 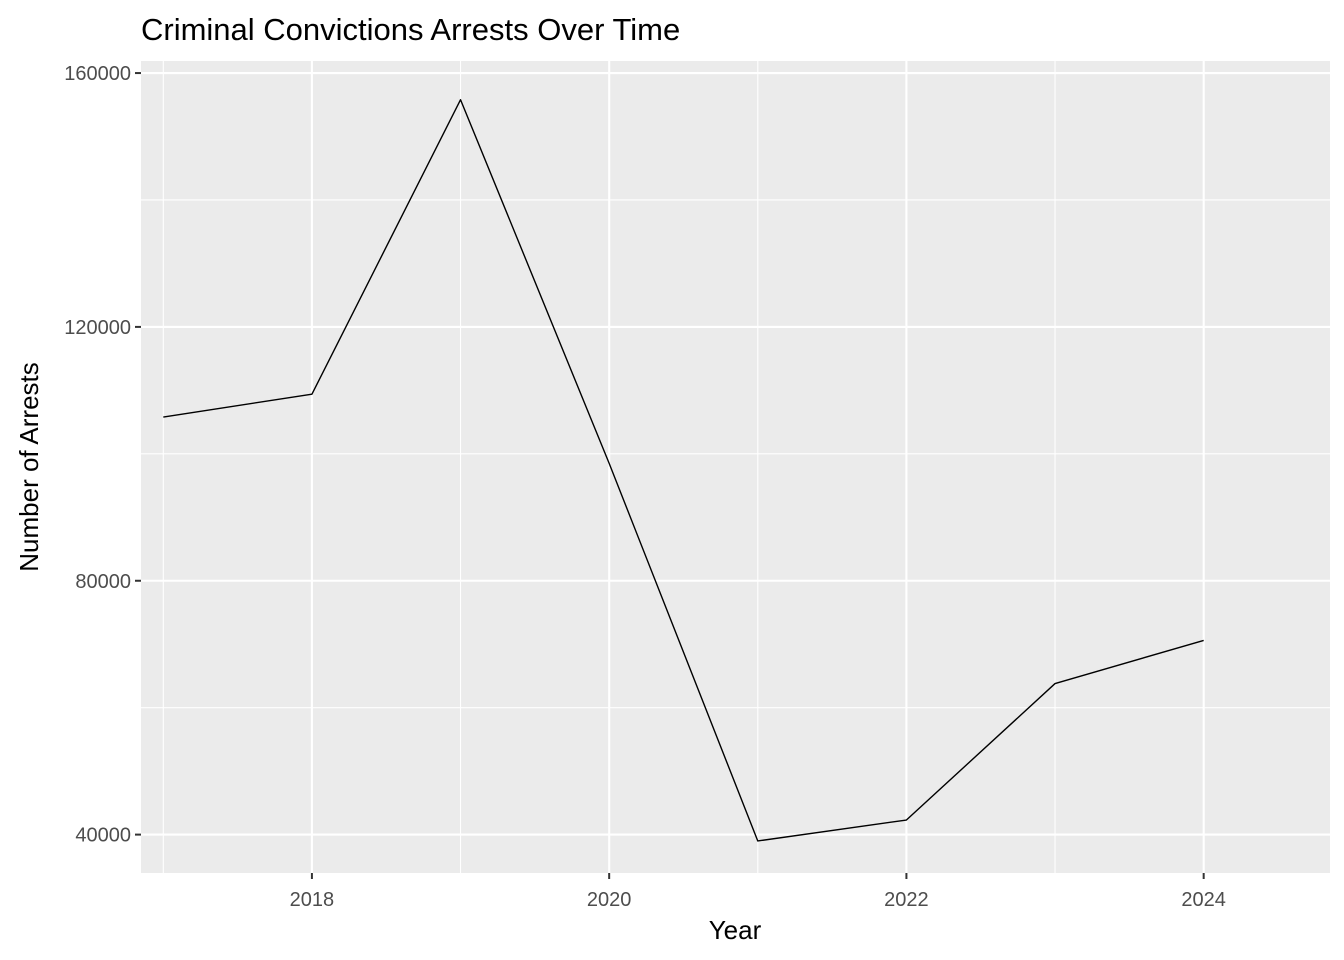 I want to click on y-axis-title: Number of Arrests, so click(x=29, y=467).